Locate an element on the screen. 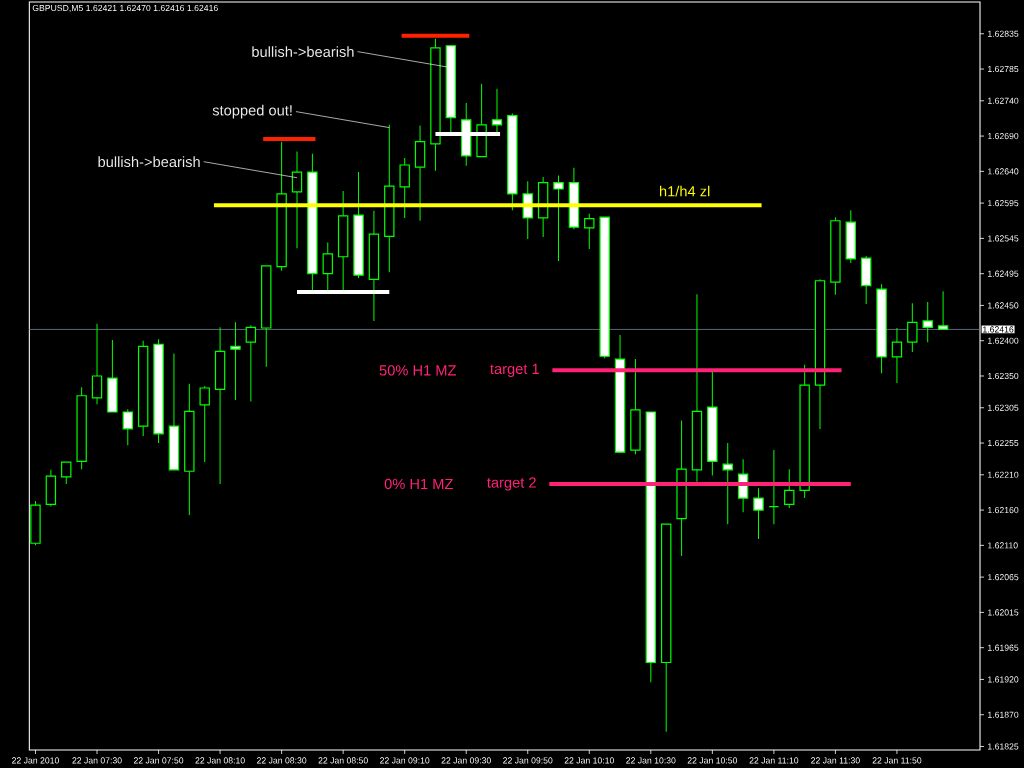  y-tick-label: 1.62595 is located at coordinates (1003, 203).